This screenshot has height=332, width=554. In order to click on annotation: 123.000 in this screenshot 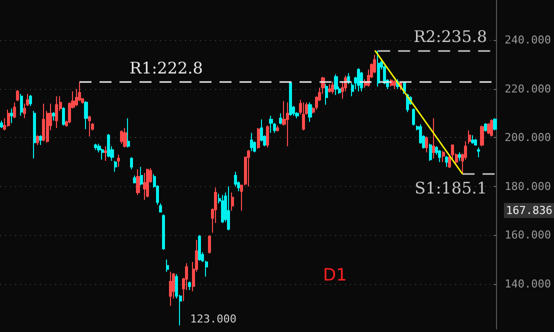, I will do `click(213, 319)`.